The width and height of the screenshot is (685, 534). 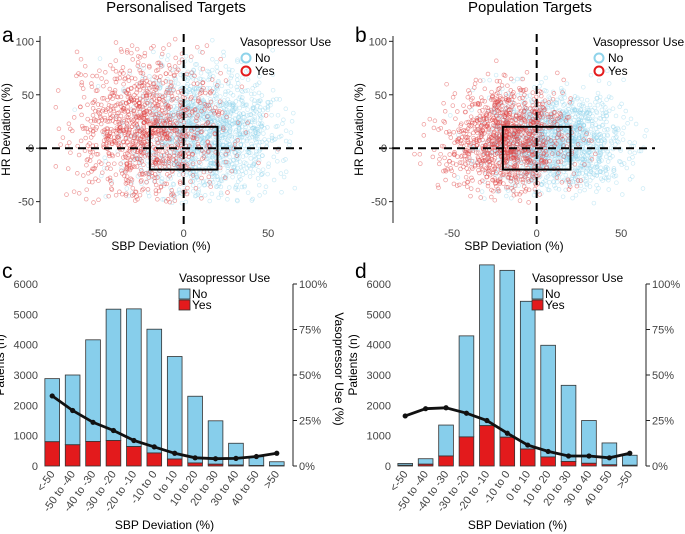 I want to click on y-axis-label: HR Deviation (%), so click(x=6, y=129).